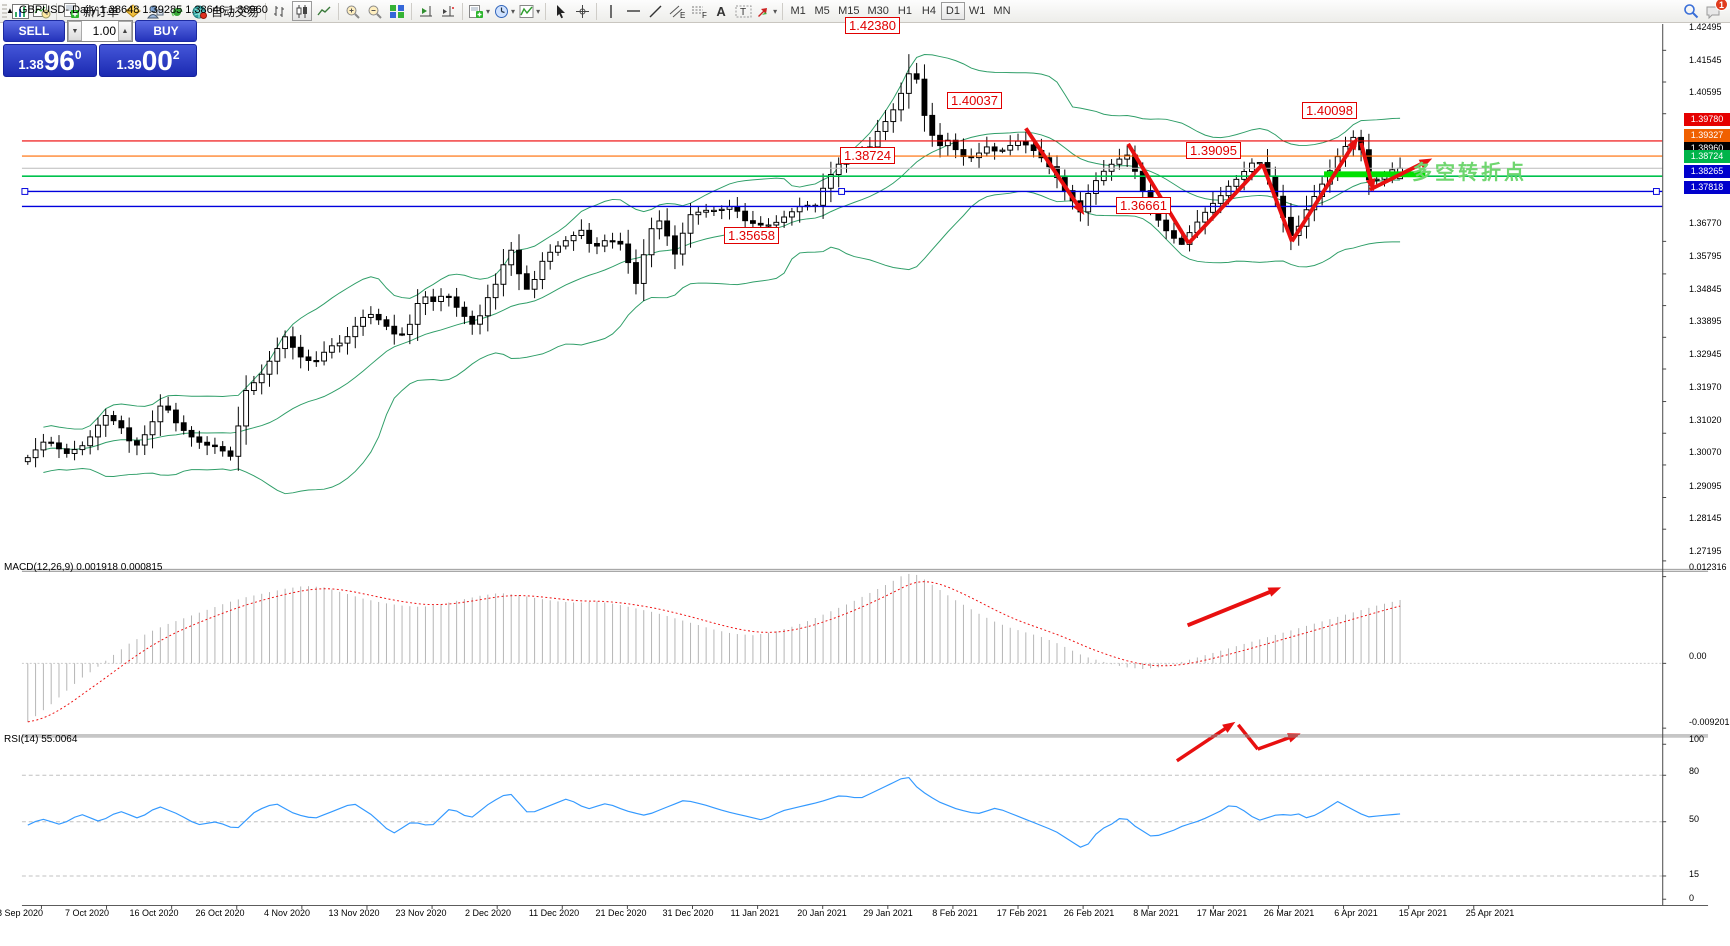 The height and width of the screenshot is (946, 1730). What do you see at coordinates (1002, 11) in the screenshot?
I see `timeframe-mn: MN` at bounding box center [1002, 11].